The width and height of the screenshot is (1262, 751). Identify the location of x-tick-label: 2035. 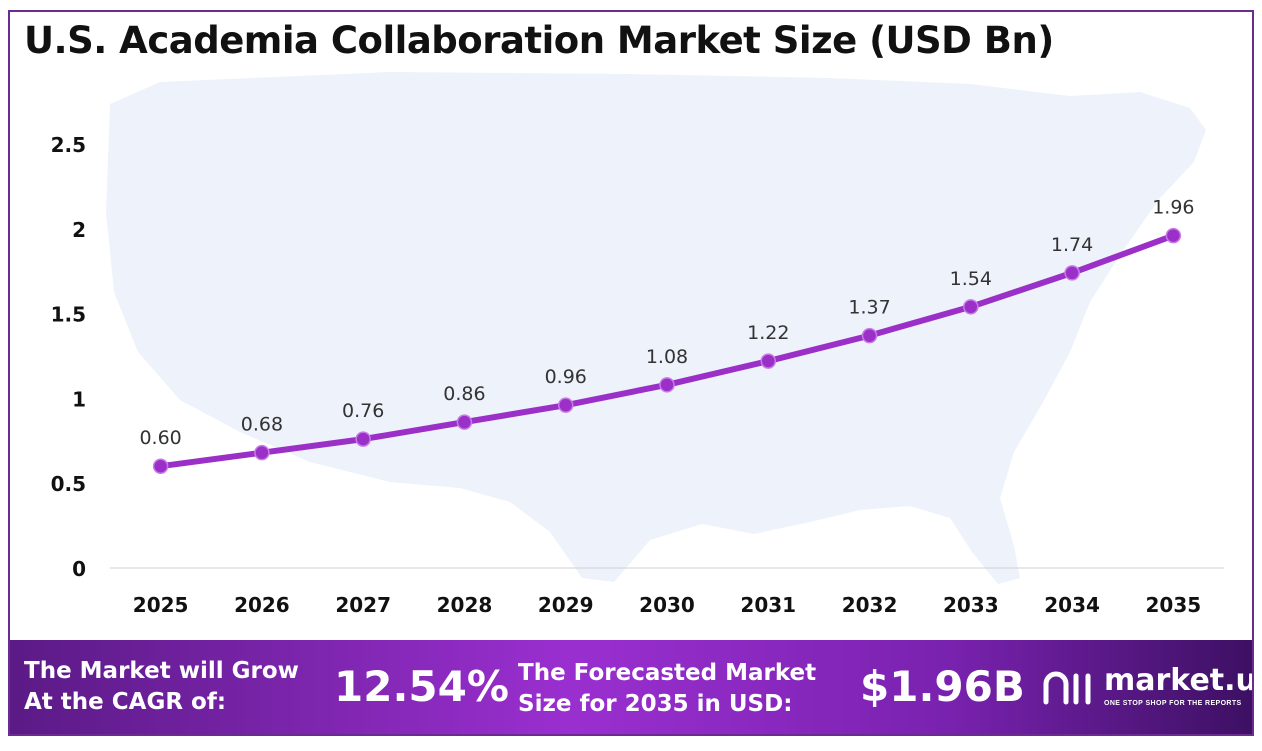
(1174, 605).